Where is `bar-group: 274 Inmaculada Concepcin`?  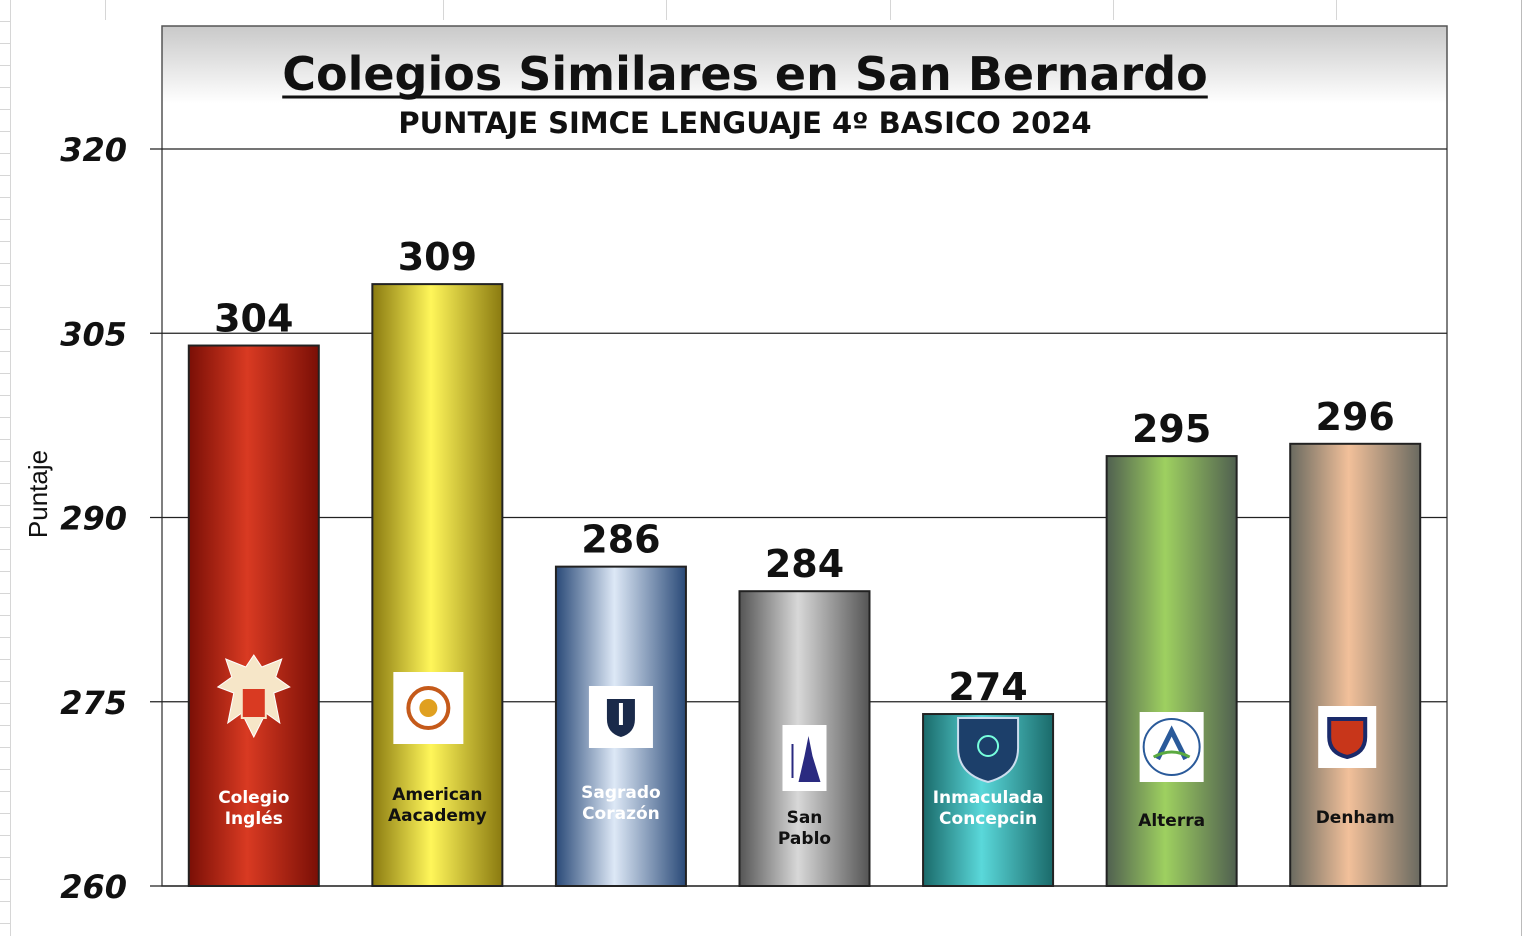 bar-group: 274 Inmaculada Concepcin is located at coordinates (988, 776).